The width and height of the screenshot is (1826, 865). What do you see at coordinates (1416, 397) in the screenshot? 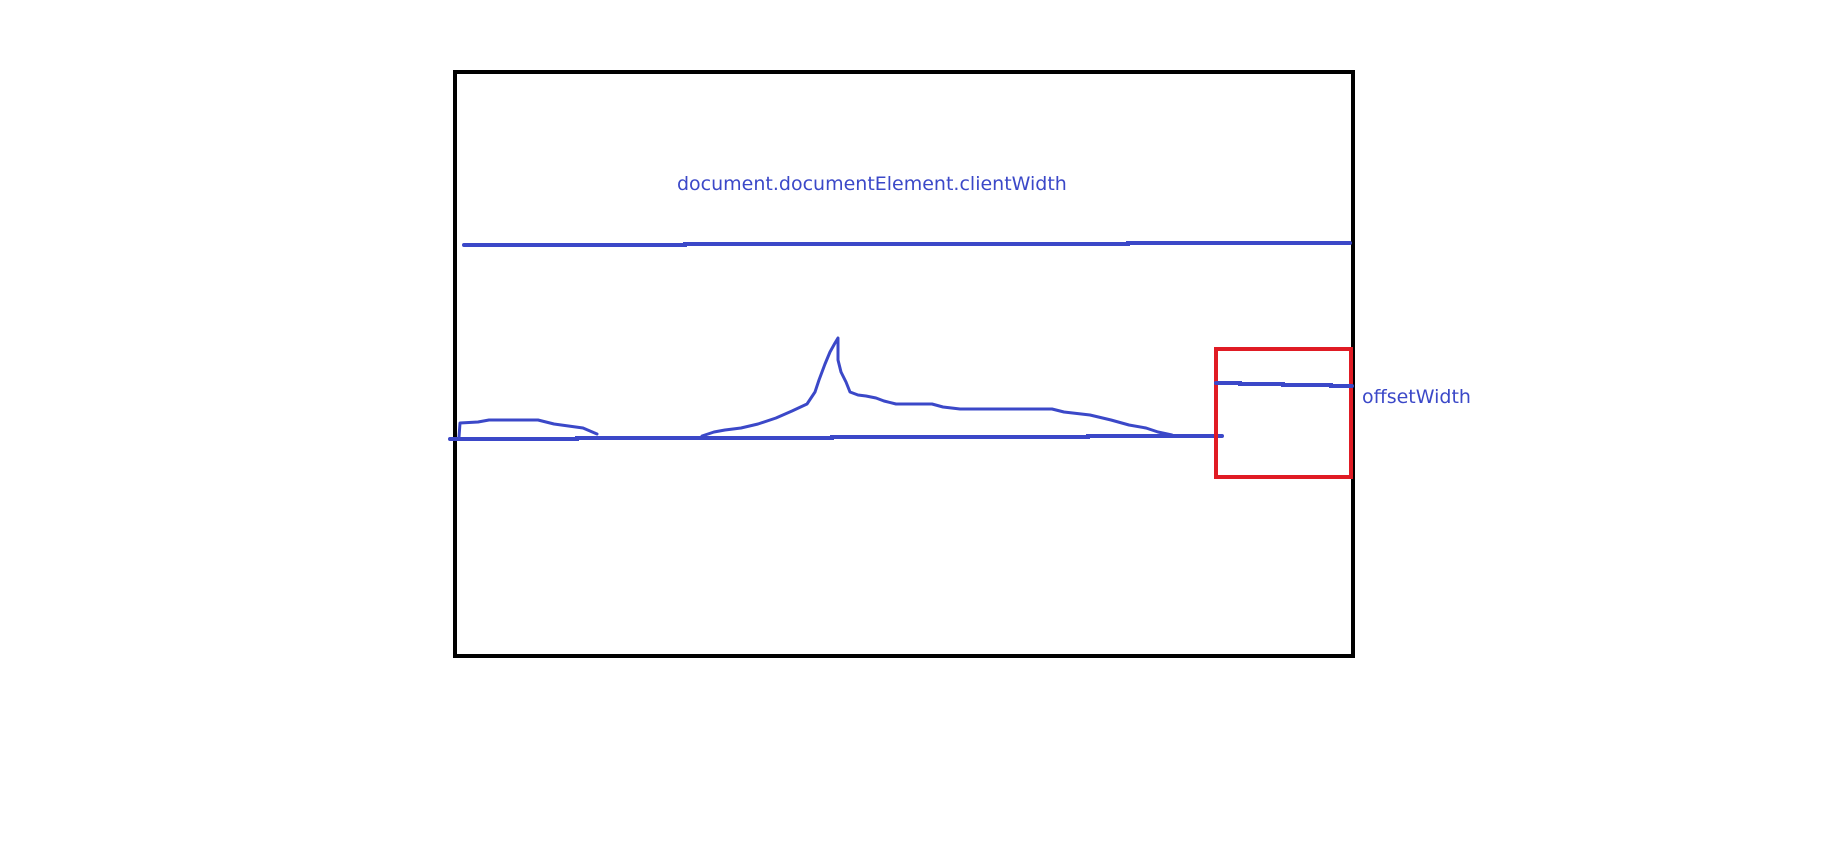
I see `offset-width-label: offsetWidth` at bounding box center [1416, 397].